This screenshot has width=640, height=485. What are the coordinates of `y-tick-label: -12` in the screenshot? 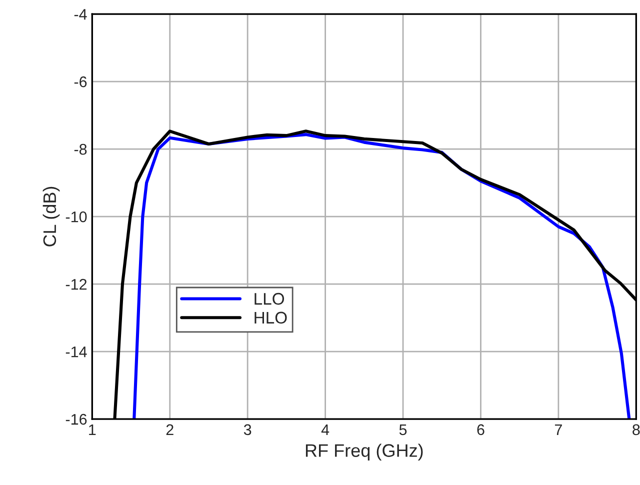 It's located at (76, 284).